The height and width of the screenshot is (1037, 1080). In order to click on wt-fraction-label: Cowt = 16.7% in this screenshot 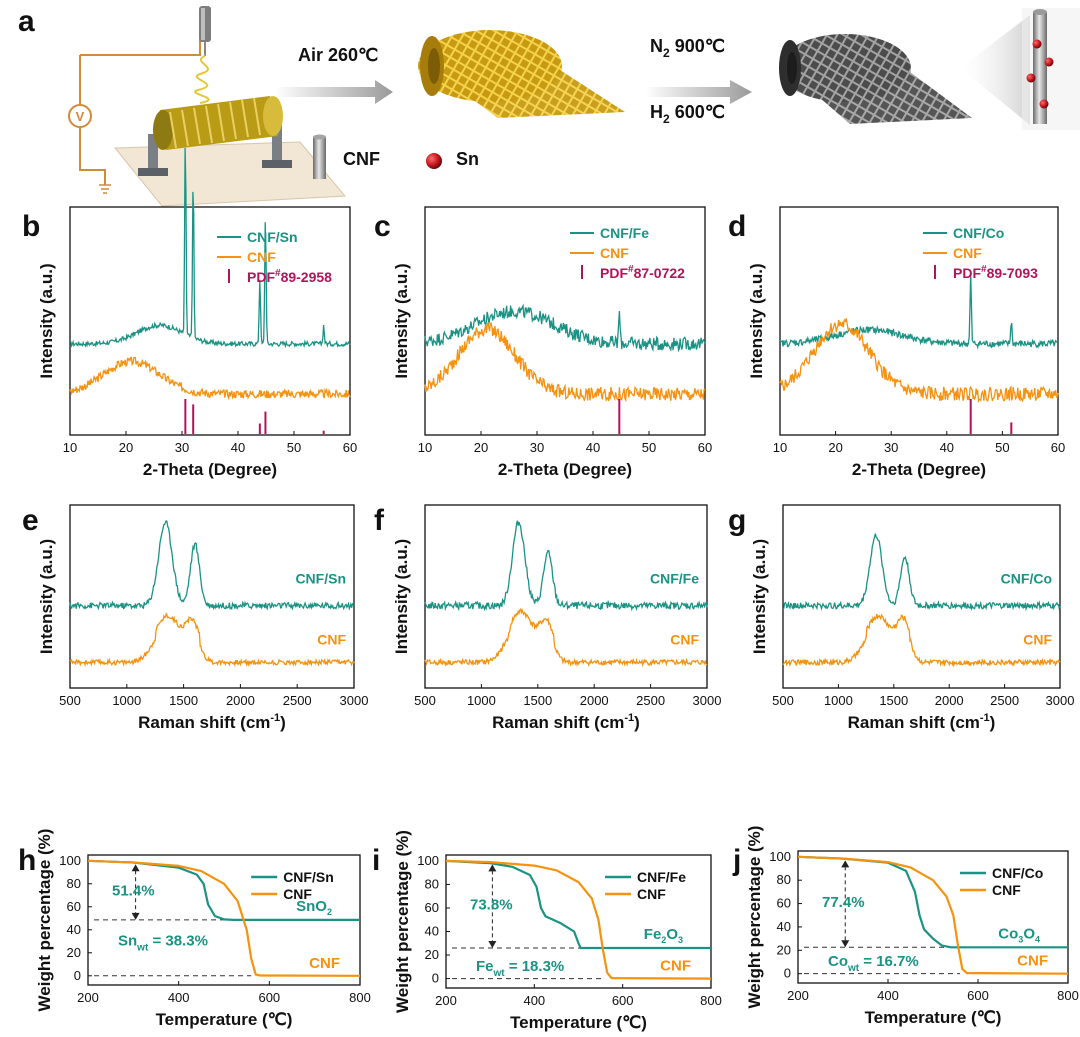, I will do `click(873, 963)`.